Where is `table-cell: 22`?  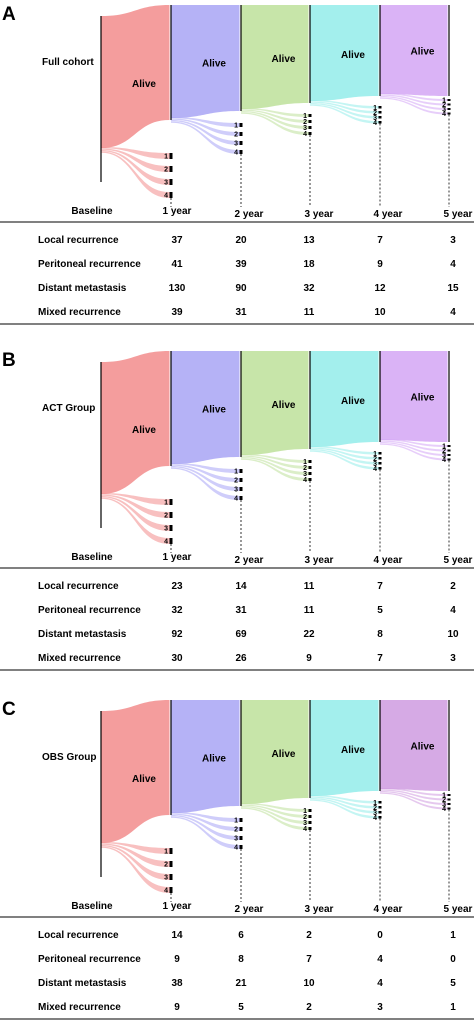 table-cell: 22 is located at coordinates (309, 634).